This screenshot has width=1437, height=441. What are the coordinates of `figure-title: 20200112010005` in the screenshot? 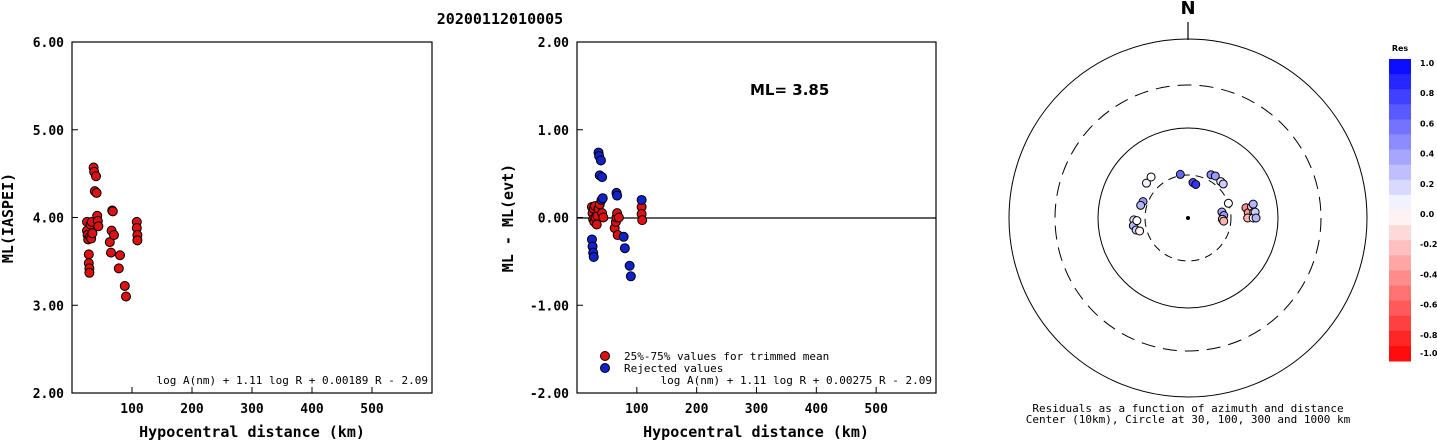 It's located at (500, 19).